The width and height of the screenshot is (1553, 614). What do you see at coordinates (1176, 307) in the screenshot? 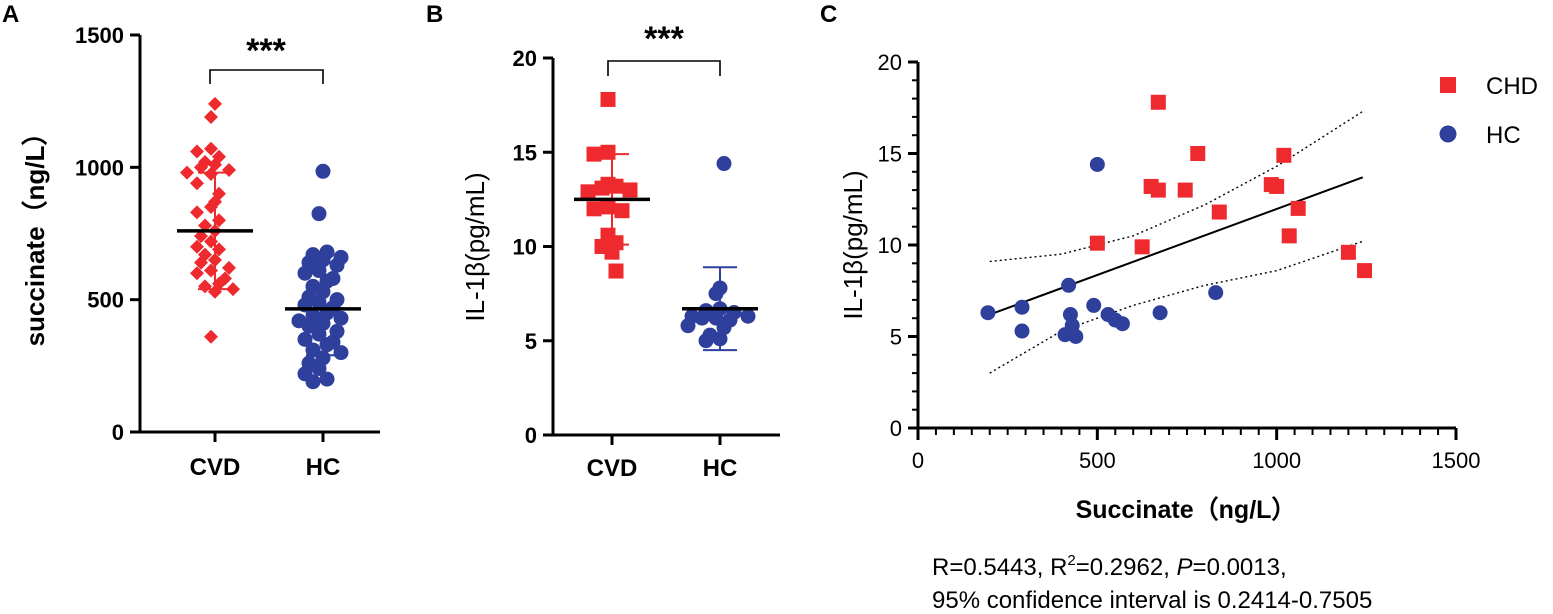
I see `confidence-lower` at bounding box center [1176, 307].